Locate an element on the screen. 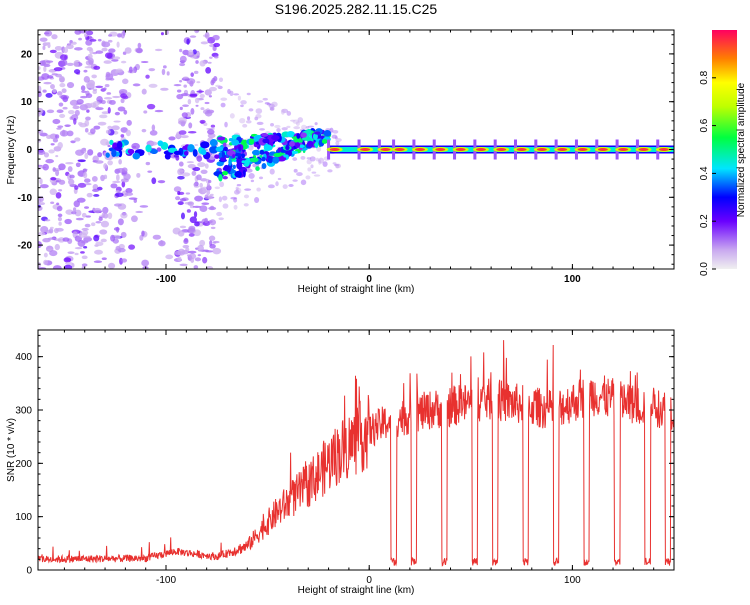 The width and height of the screenshot is (750, 605). colorbar-tick-label: 0.4 is located at coordinates (704, 173).